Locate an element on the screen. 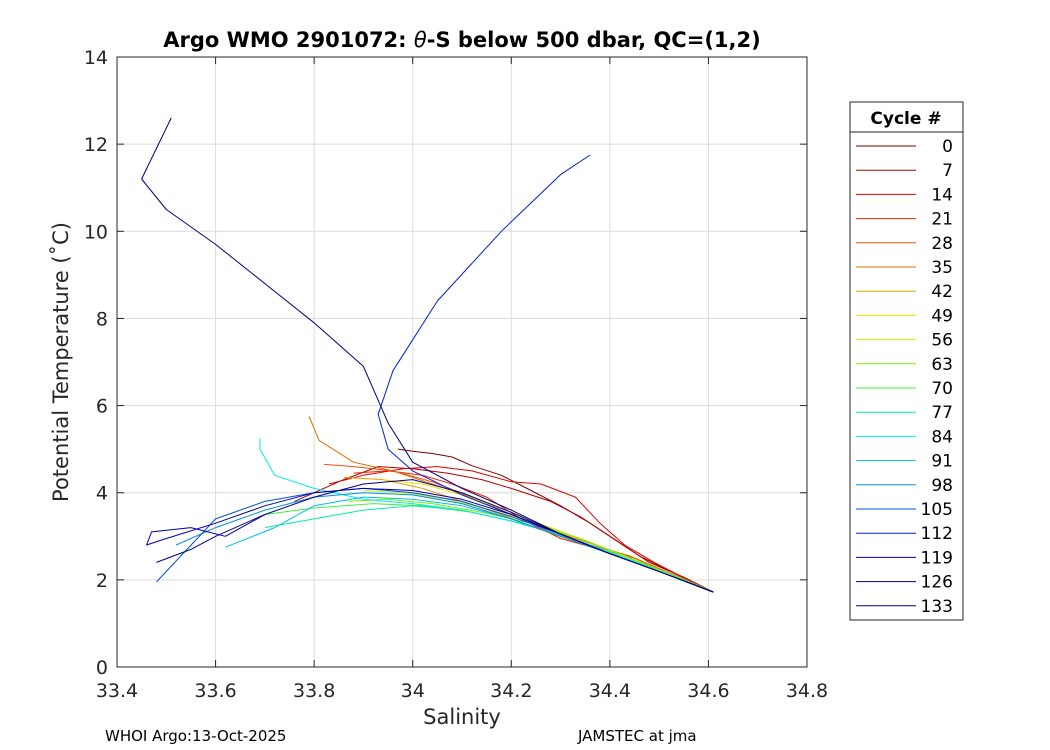 Image resolution: width=1050 pixels, height=750 pixels. y-tick-label: 12 is located at coordinates (96, 145).